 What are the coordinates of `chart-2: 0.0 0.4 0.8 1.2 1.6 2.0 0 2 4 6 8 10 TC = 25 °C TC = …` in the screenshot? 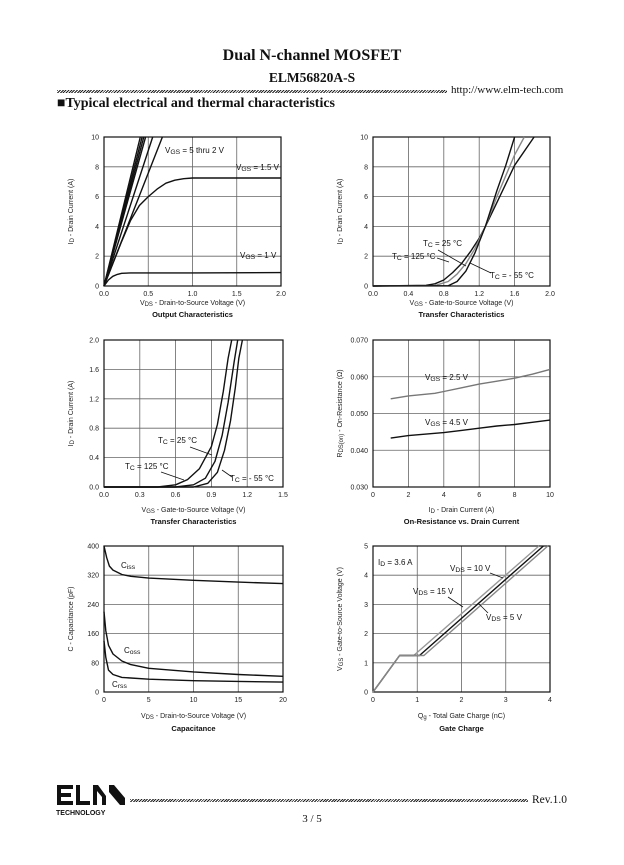 It's located at (446, 227).